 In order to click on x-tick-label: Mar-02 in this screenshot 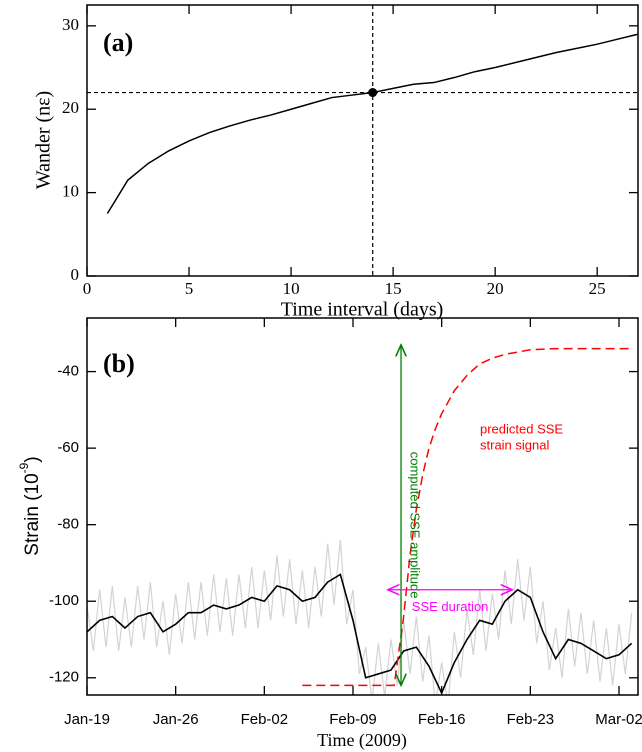, I will do `click(618, 719)`.